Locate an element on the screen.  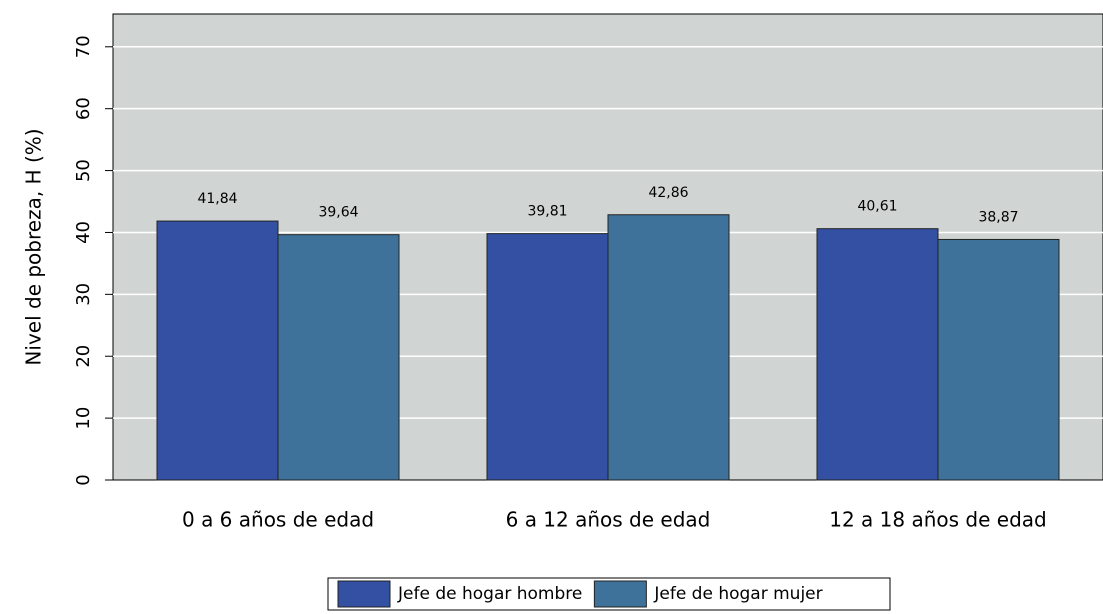
value-label: 39,64 is located at coordinates (338, 213).